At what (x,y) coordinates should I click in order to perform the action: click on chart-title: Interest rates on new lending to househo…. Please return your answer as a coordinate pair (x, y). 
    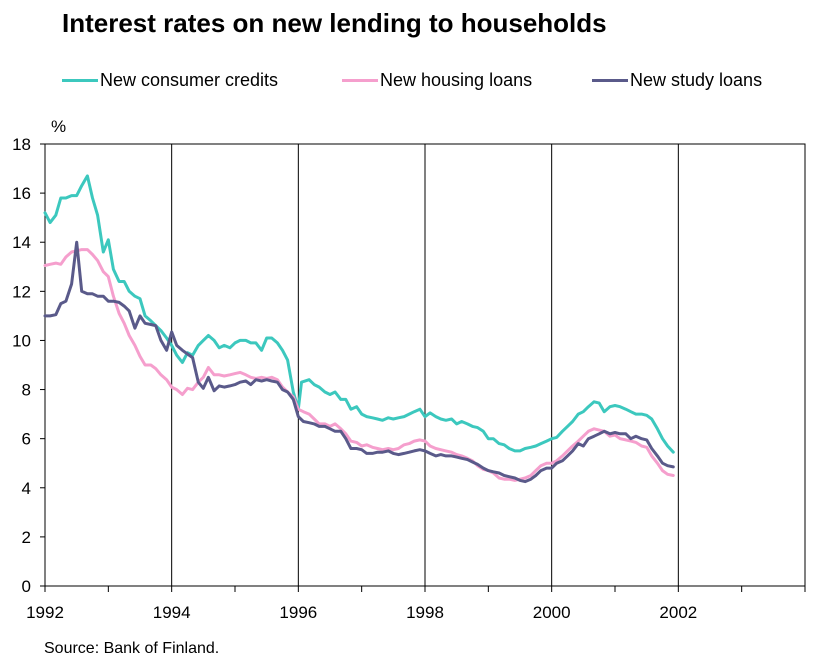
    Looking at the image, I should click on (334, 23).